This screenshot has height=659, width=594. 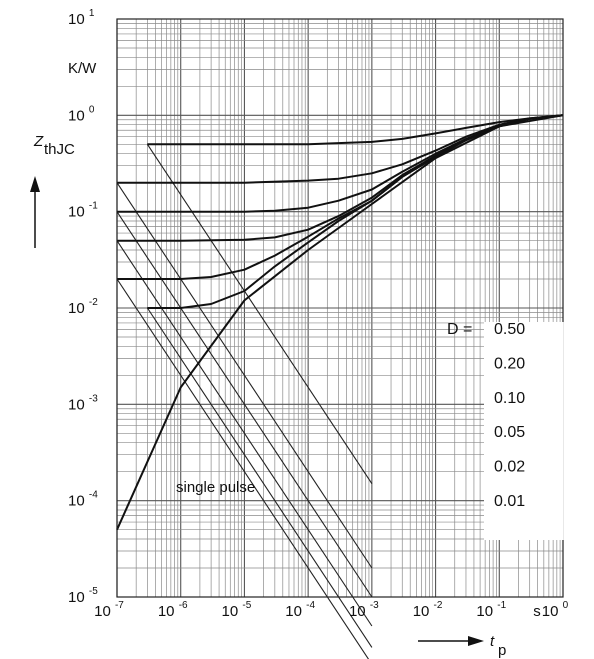 I want to click on duty-cycle-labels: 0.50 0.20 0.10 0.05 0.02 0.01, so click(x=509, y=415).